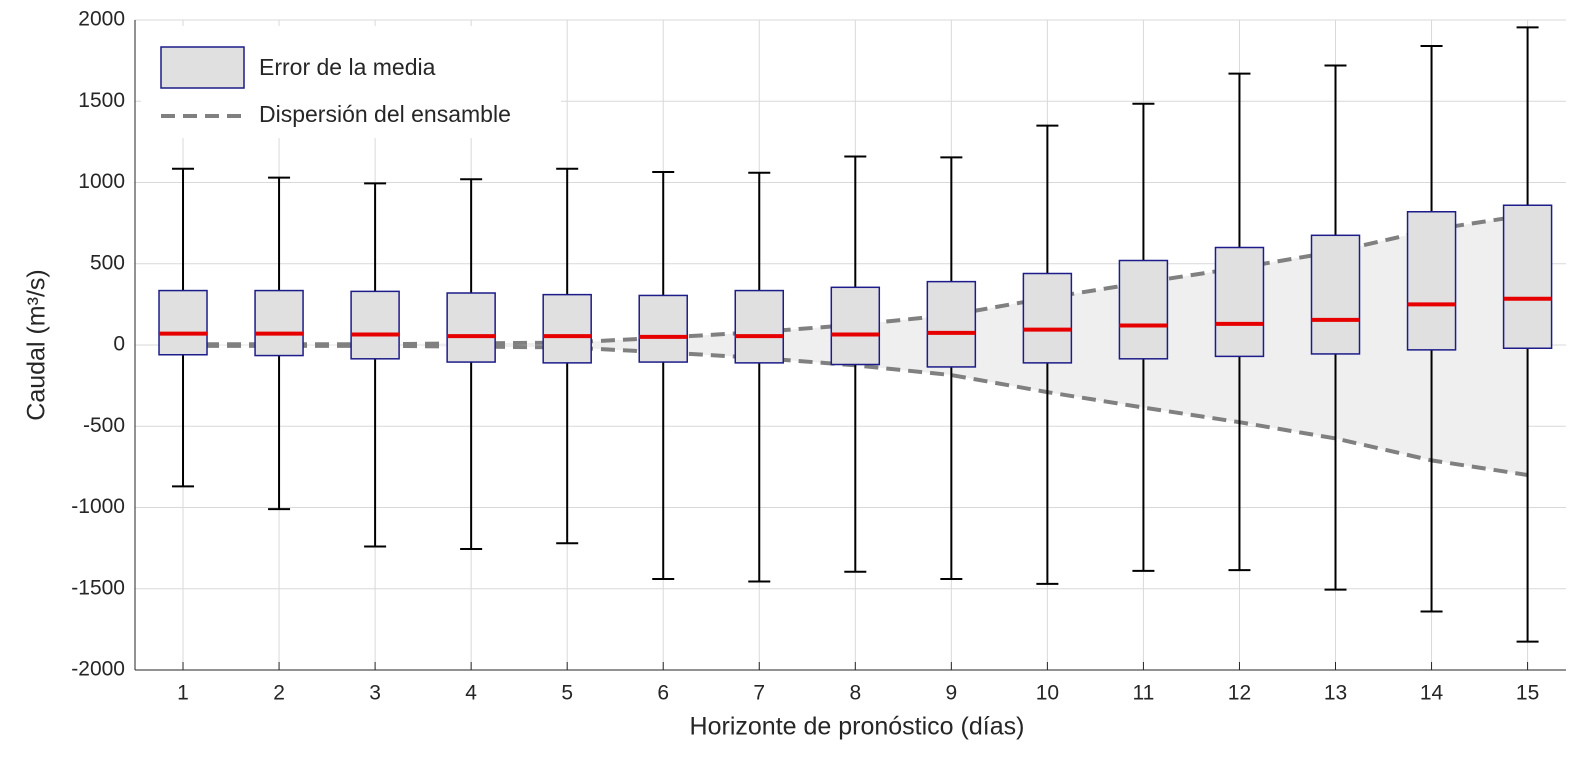 The height and width of the screenshot is (761, 1591). Describe the element at coordinates (119, 344) in the screenshot. I see `y-tick-label: 0` at that location.